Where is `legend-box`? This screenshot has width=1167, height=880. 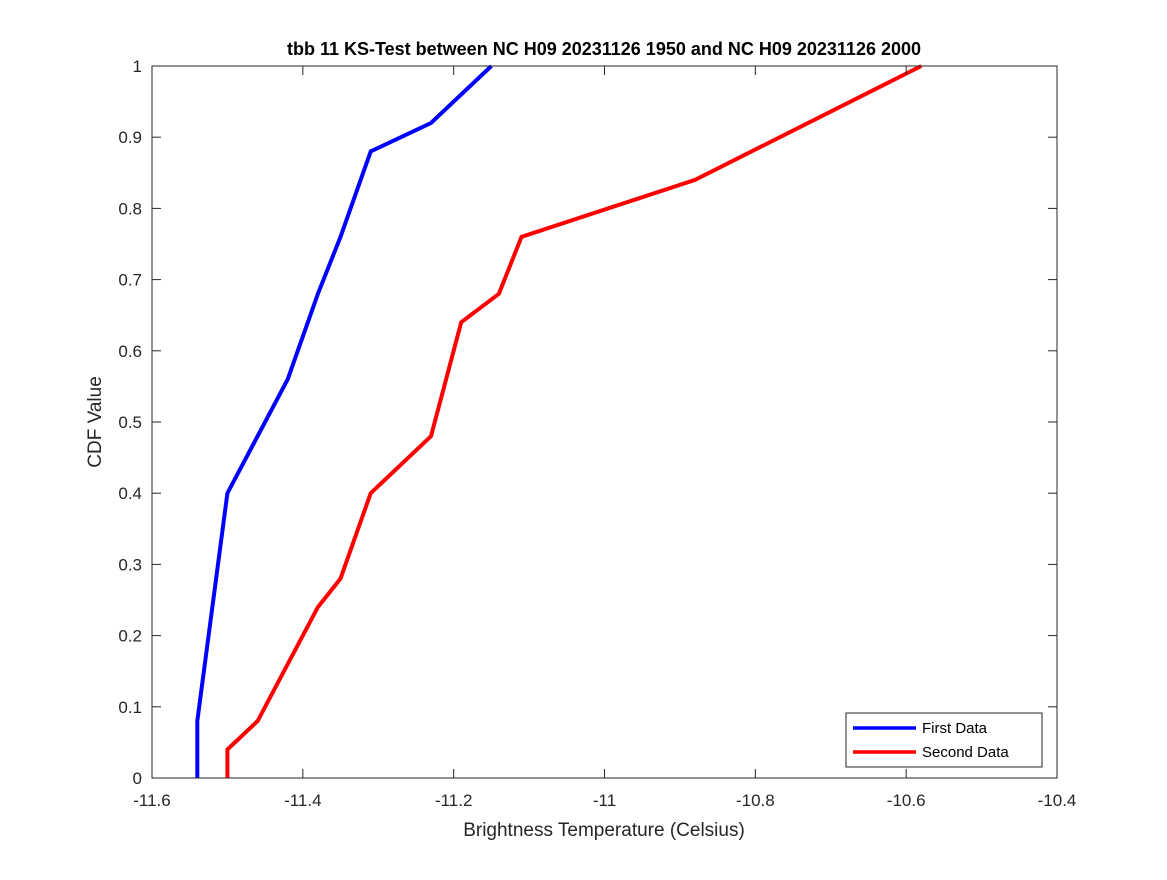 legend-box is located at coordinates (944, 740).